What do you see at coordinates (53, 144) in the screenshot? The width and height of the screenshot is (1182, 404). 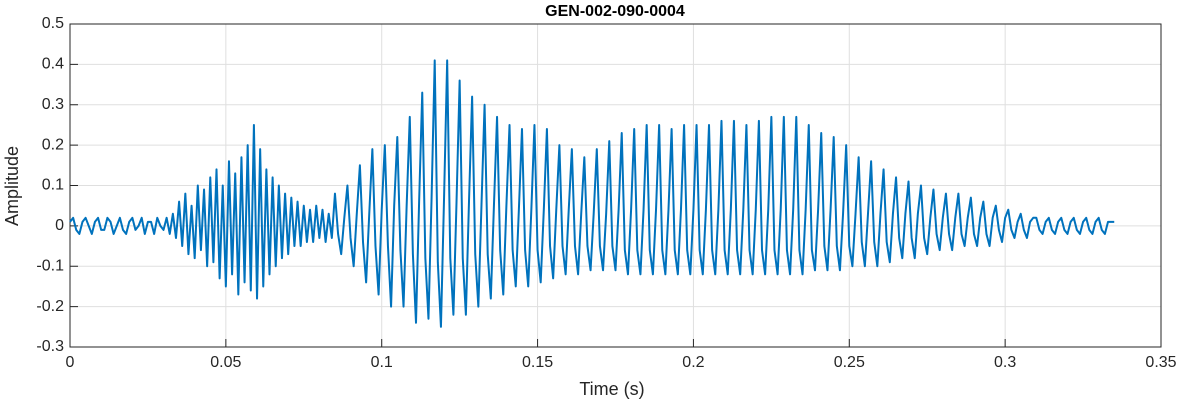 I see `y-tick-label: 0.2` at bounding box center [53, 144].